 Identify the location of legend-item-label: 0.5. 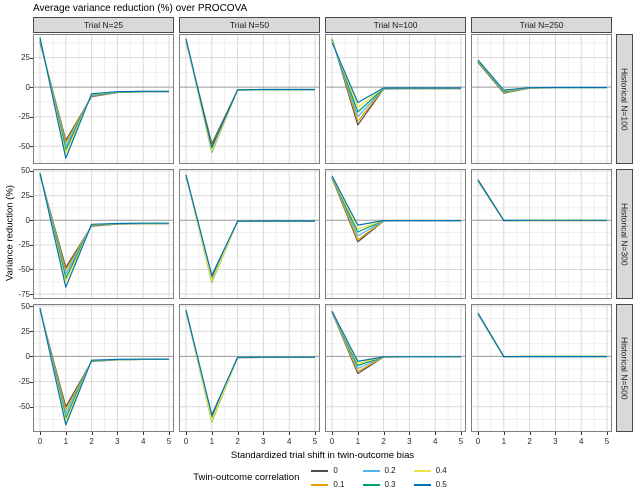
(441, 484).